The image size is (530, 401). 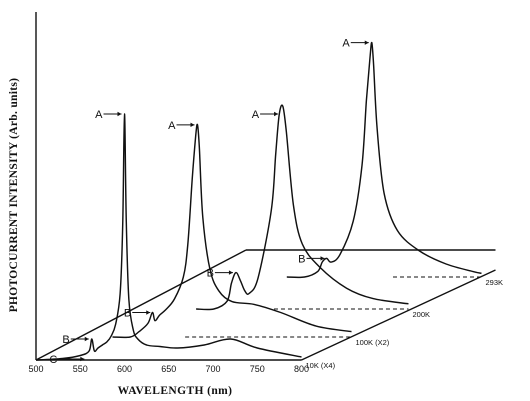 I want to click on temperature-labels: 293K 200K 100K (X2) 10K (X4), so click(x=405, y=324).